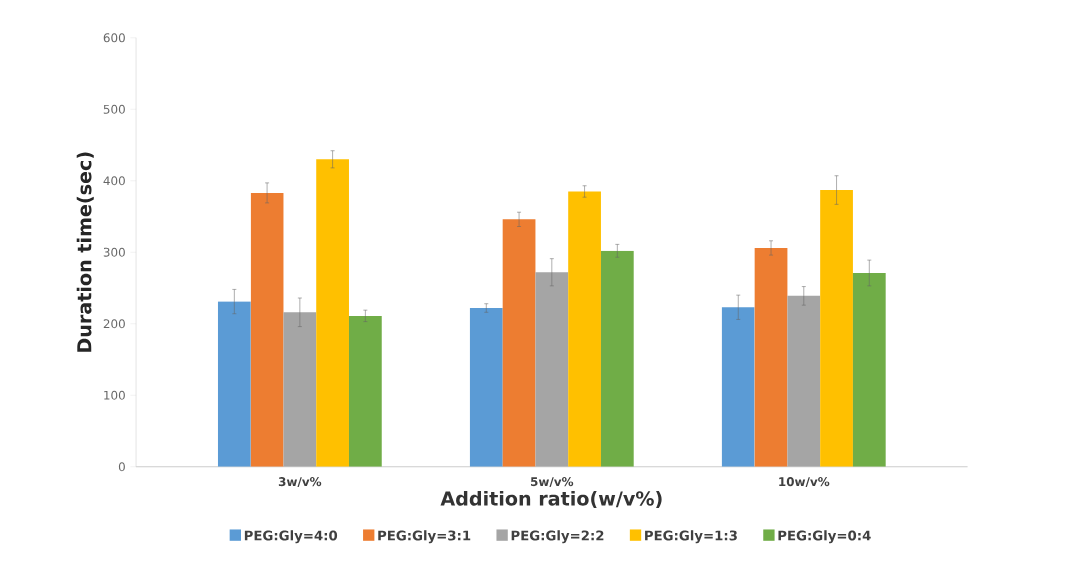 The image size is (1080, 565). Describe the element at coordinates (691, 537) in the screenshot. I see `legend-label: PEG:Gly=1:3` at that location.